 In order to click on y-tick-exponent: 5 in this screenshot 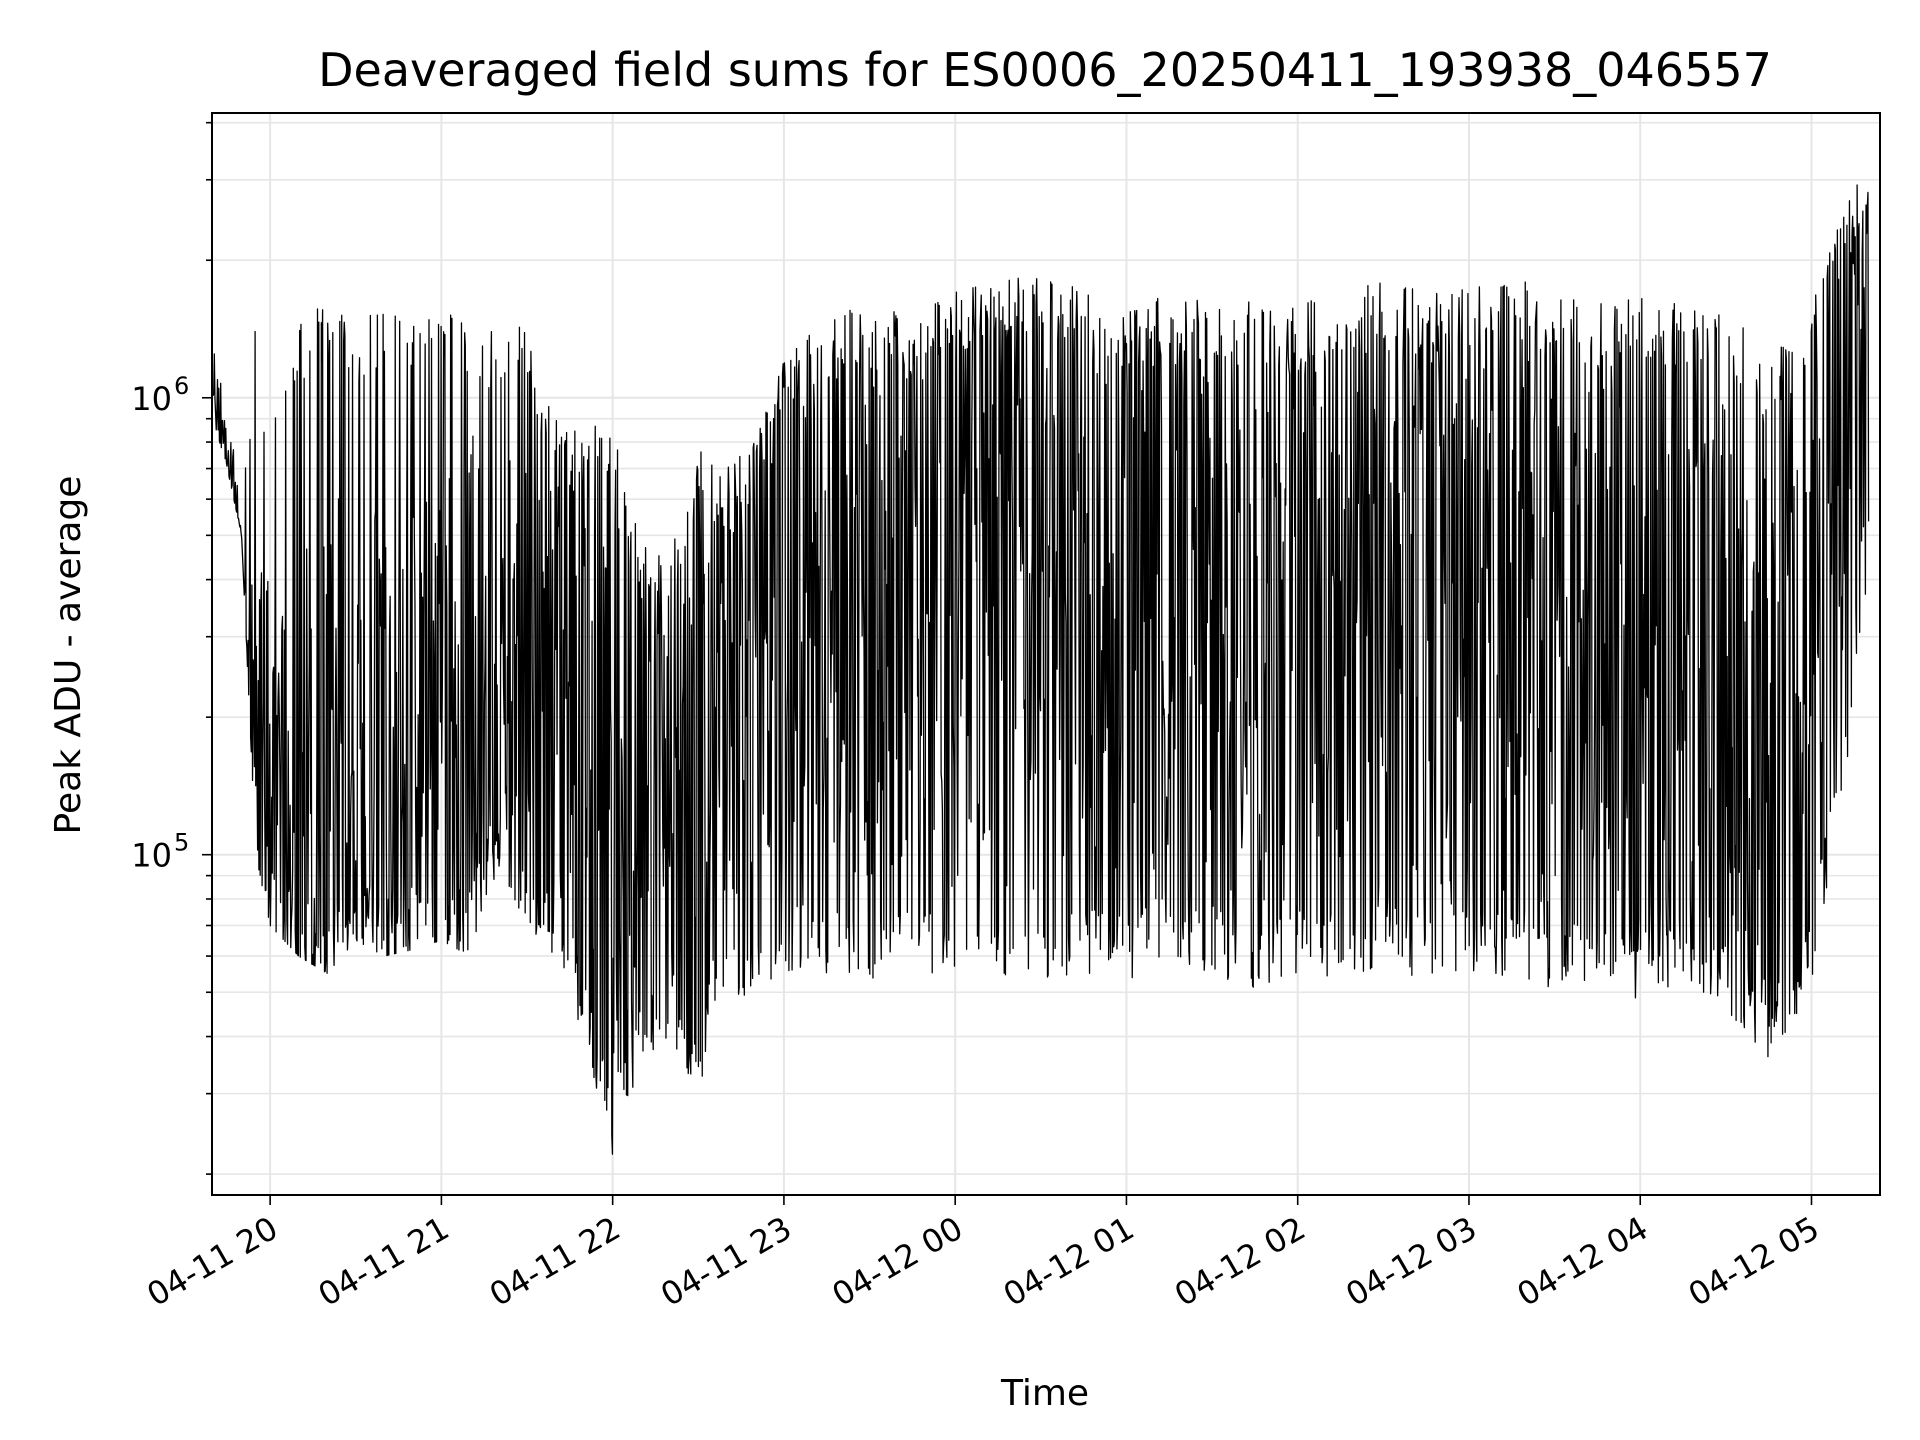, I will do `click(181, 843)`.